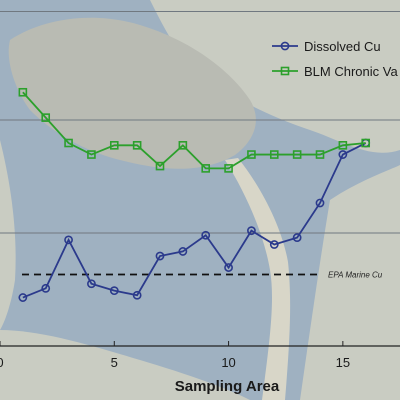 The width and height of the screenshot is (400, 400). I want to click on legend-marker-blm-chronic, so click(285, 71).